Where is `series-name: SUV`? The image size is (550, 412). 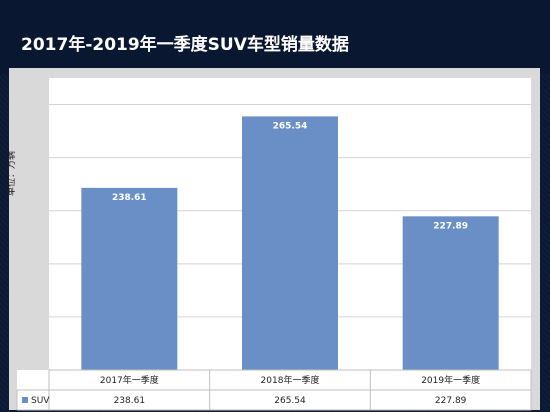 series-name: SUV is located at coordinates (40, 401).